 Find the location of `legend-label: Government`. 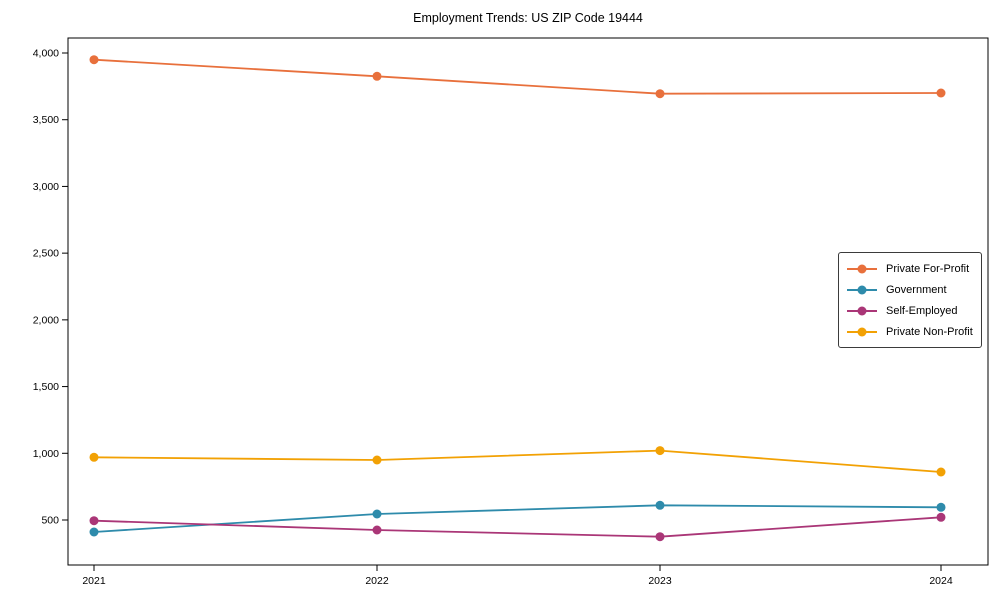

legend-label: Government is located at coordinates (916, 289).